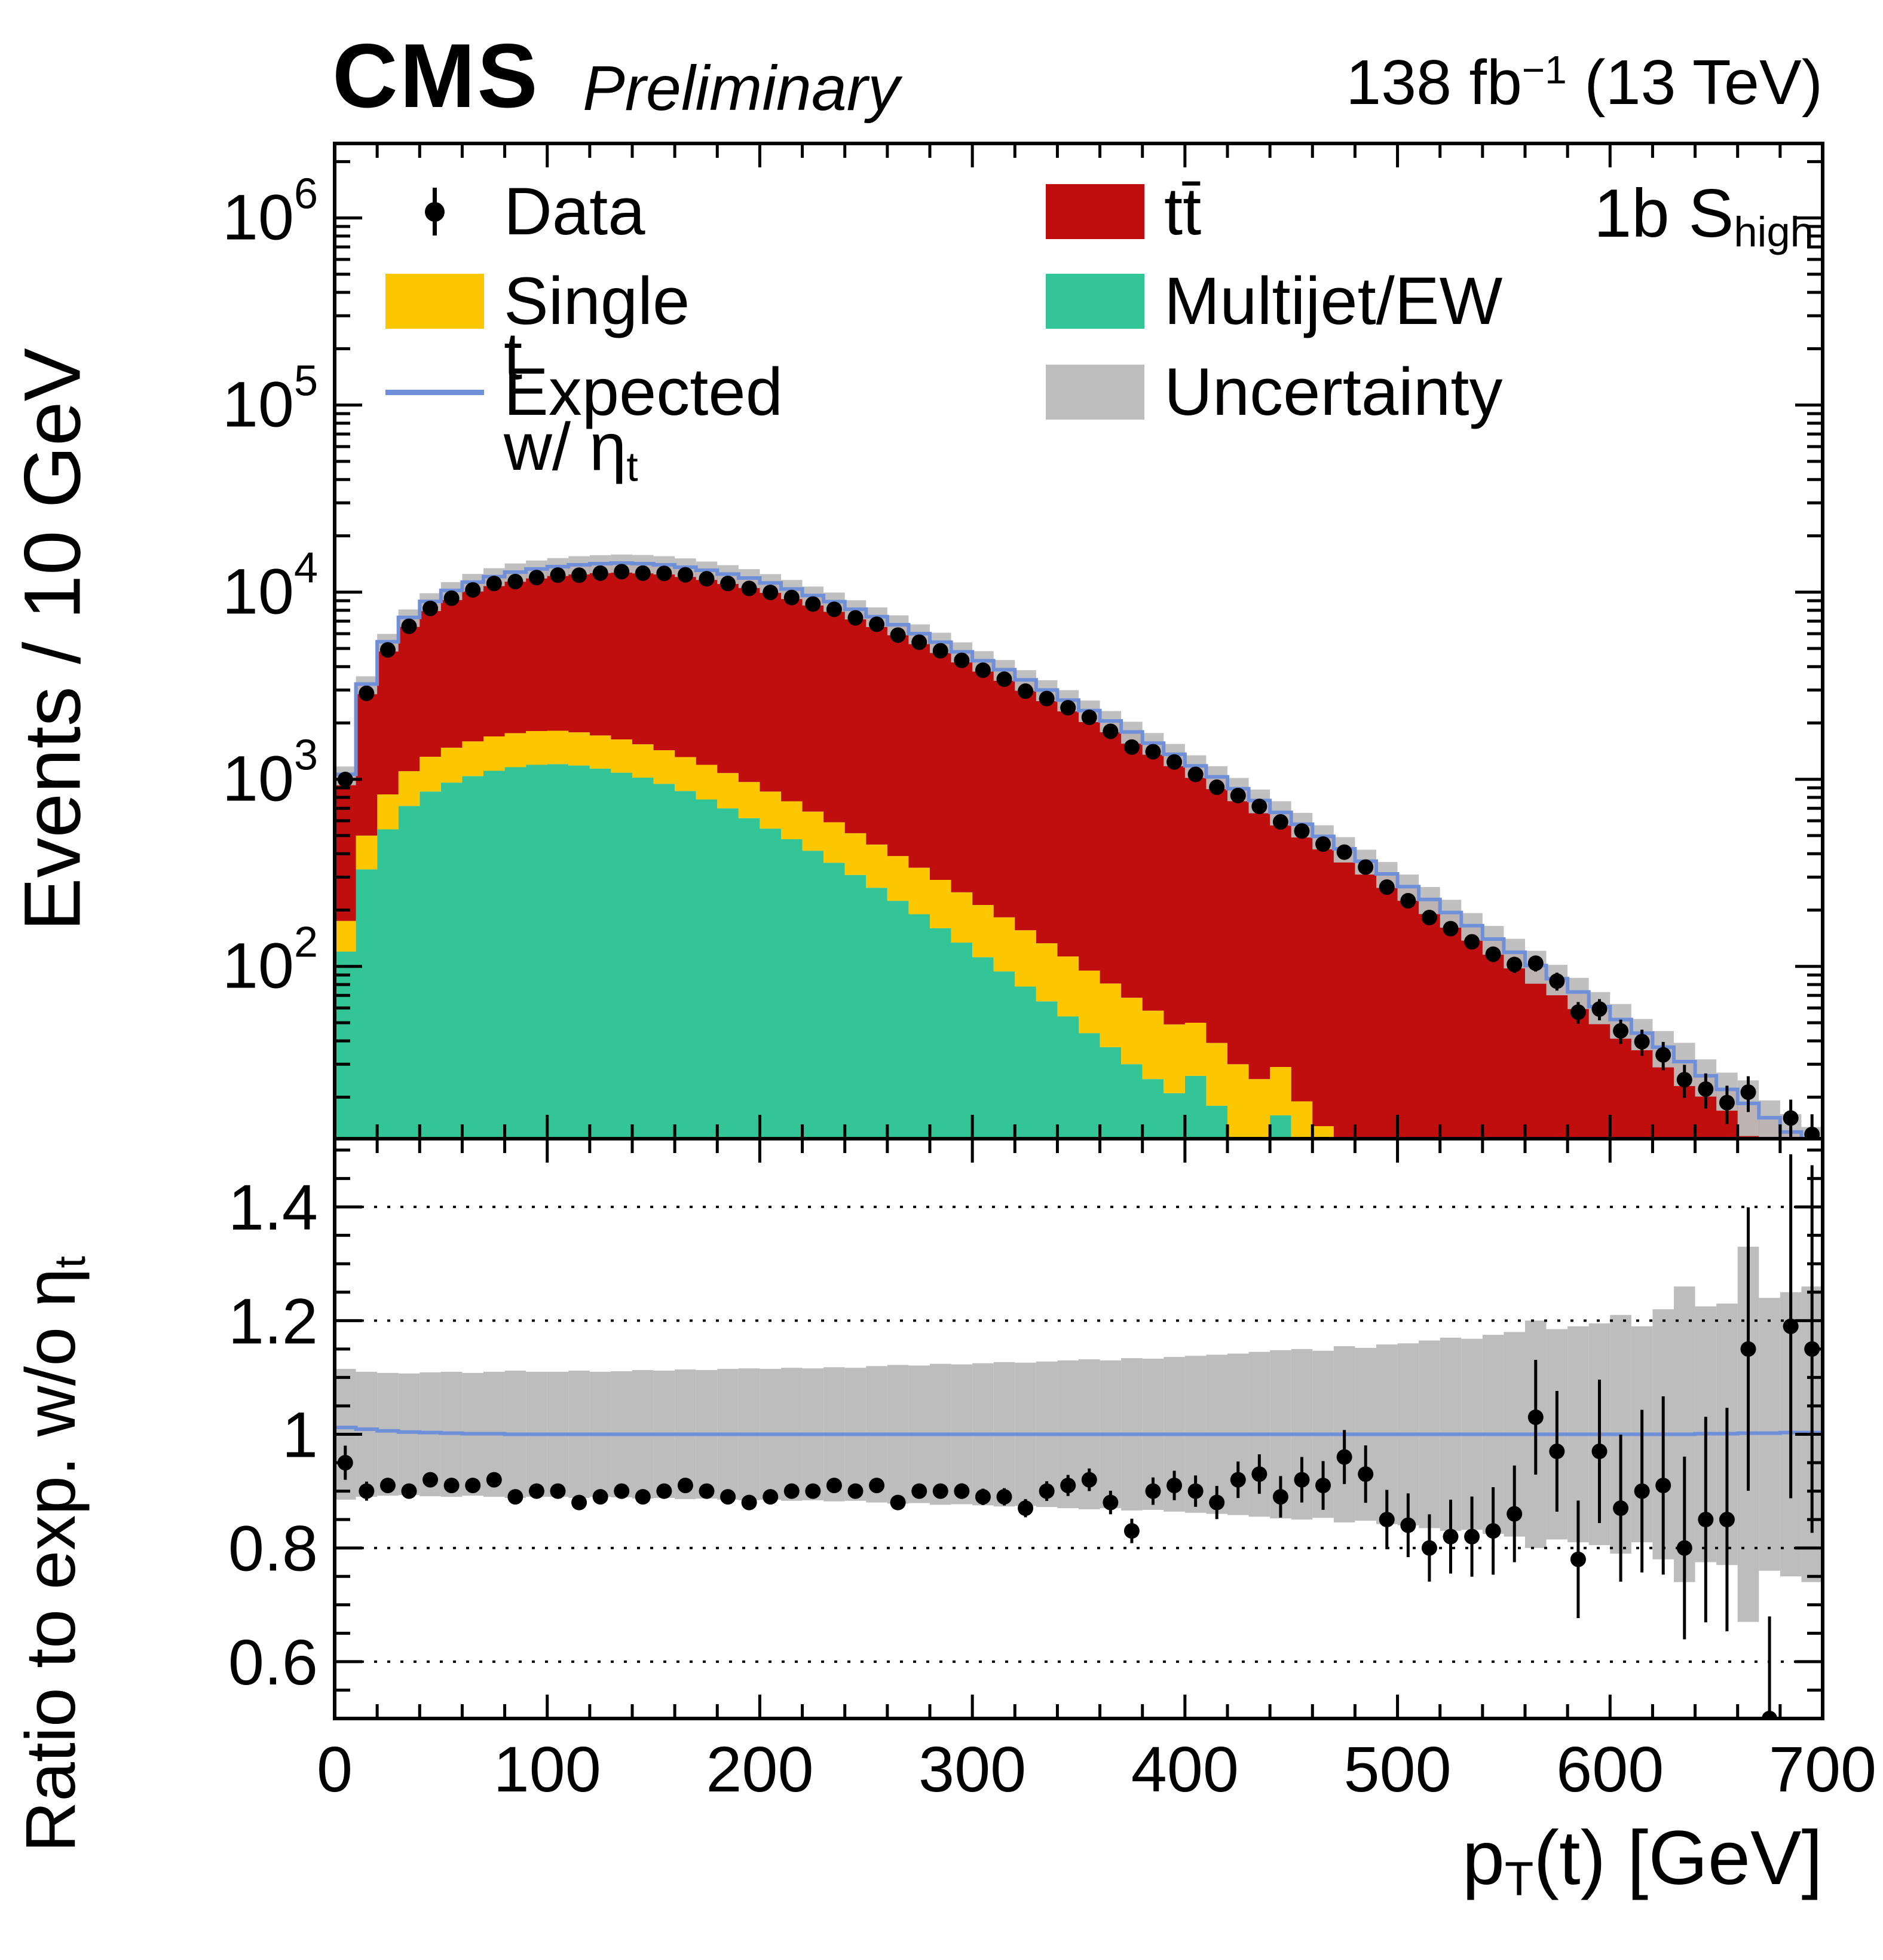 The height and width of the screenshot is (1960, 1883). What do you see at coordinates (1822, 1769) in the screenshot?
I see `x-tick-label: 700` at bounding box center [1822, 1769].